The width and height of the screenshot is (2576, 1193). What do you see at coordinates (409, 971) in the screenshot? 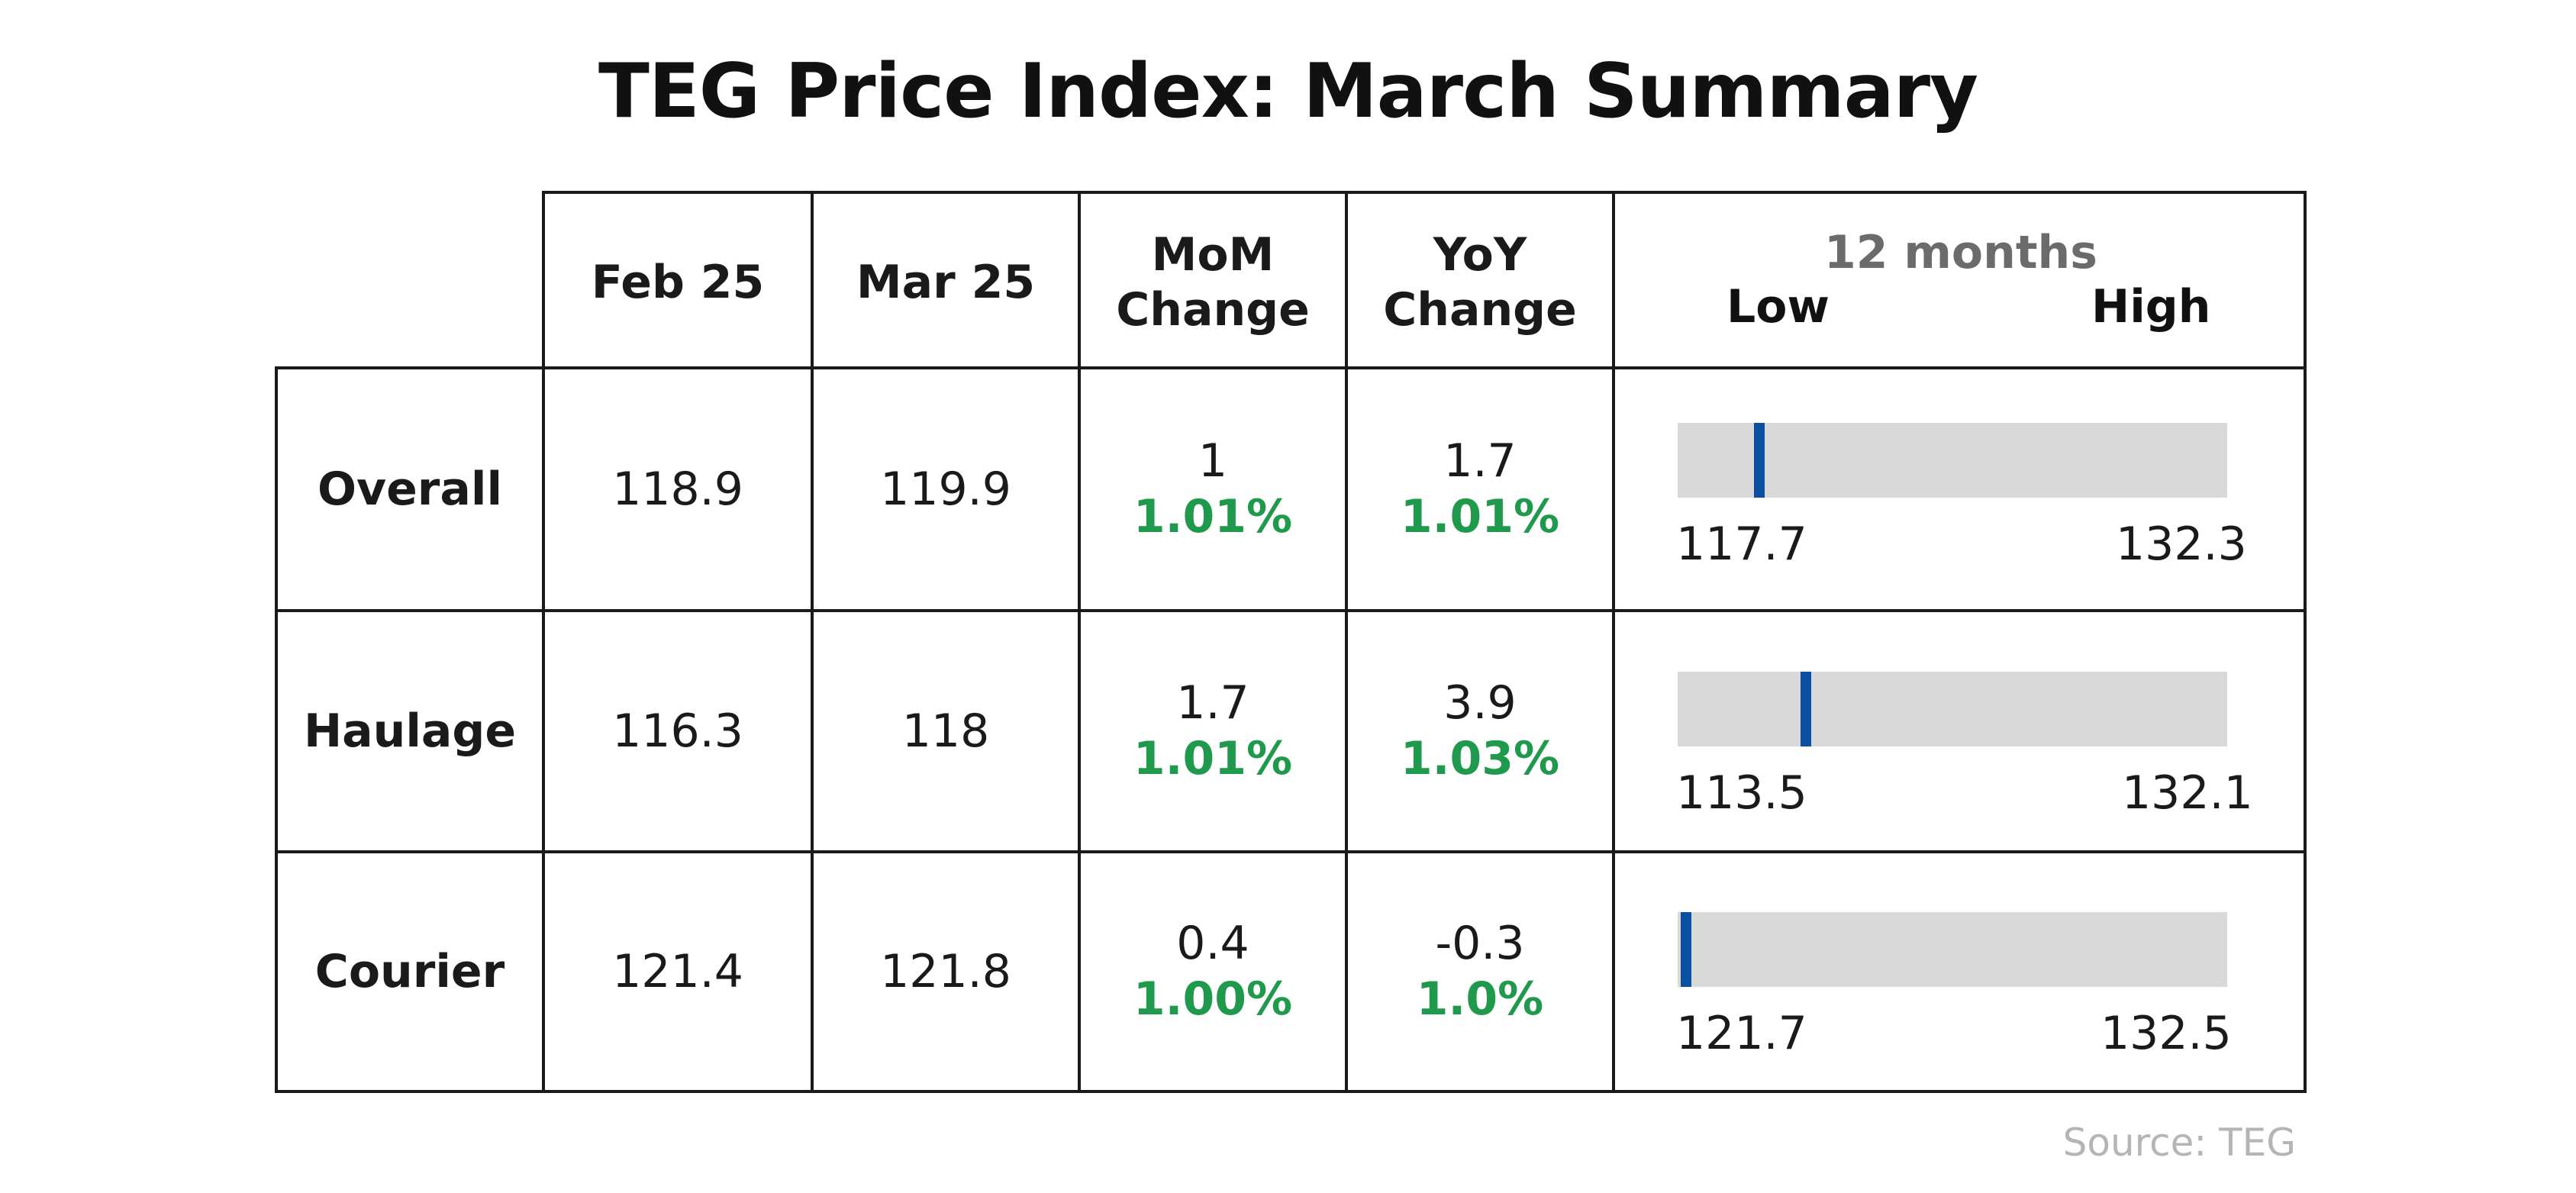
I see `row-header-courier: Courier` at bounding box center [409, 971].